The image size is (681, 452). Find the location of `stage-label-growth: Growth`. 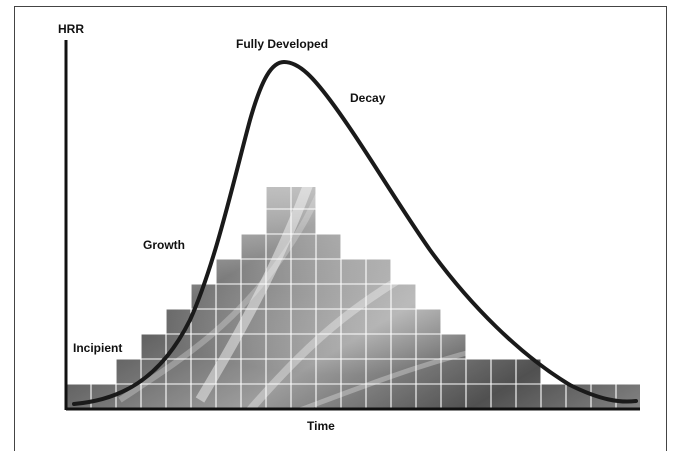

stage-label-growth: Growth is located at coordinates (164, 245).